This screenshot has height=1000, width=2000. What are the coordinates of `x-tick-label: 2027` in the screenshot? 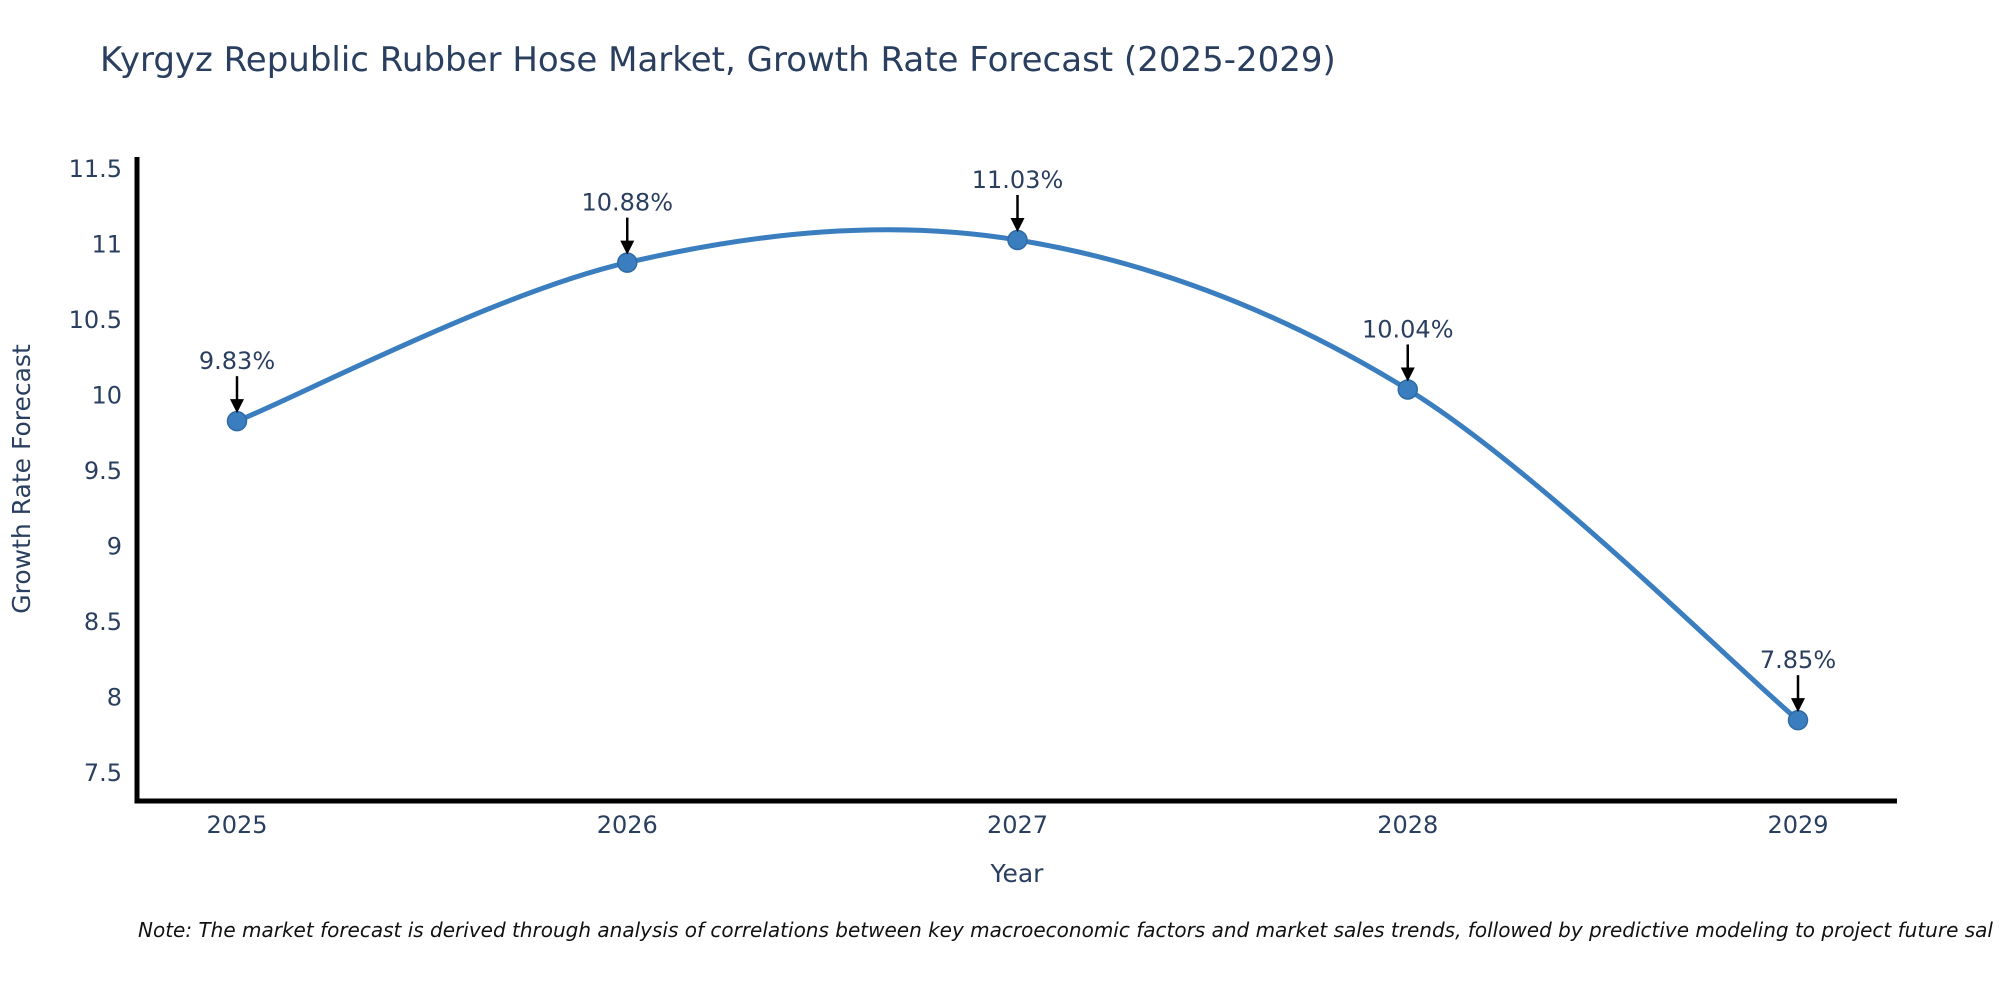 It's located at (1017, 825).